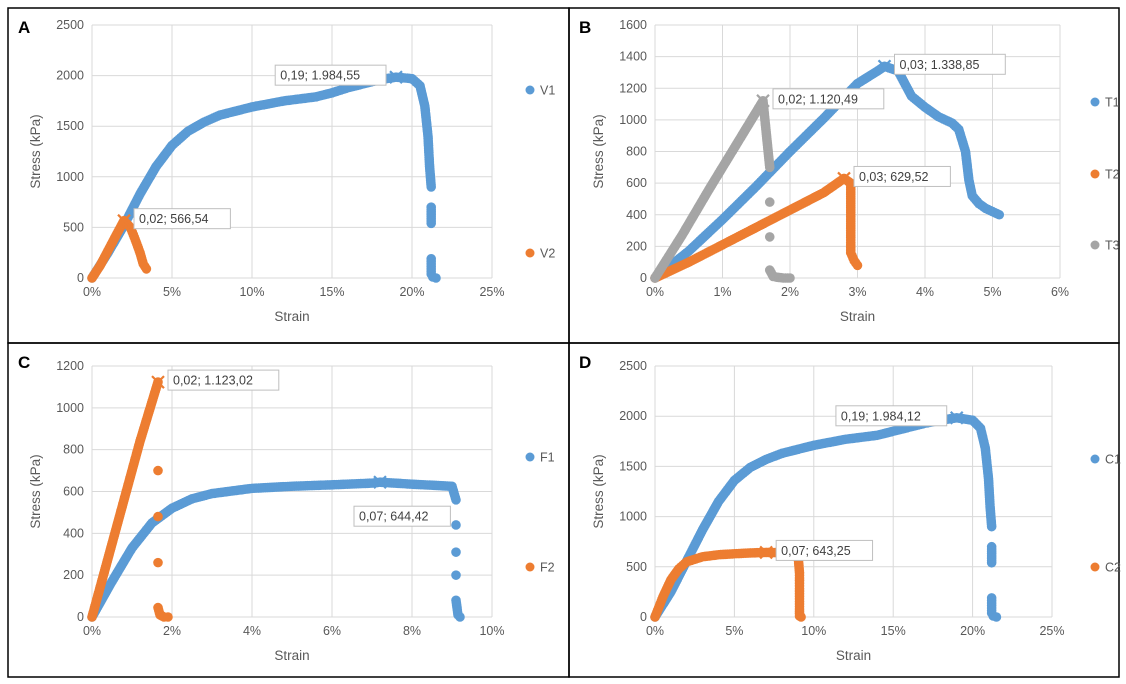 The image size is (1126, 684). What do you see at coordinates (633, 366) in the screenshot?
I see `y-tick-label: 2500` at bounding box center [633, 366].